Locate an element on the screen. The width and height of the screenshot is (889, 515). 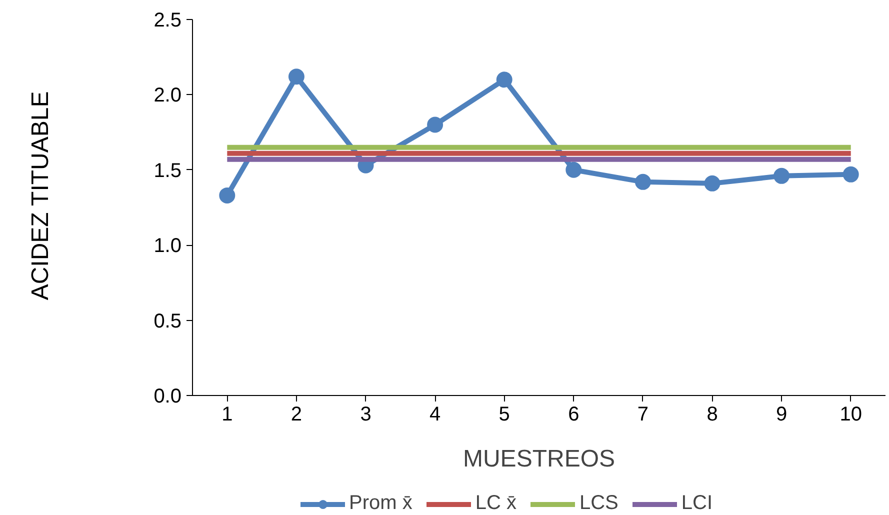
y-tick-label: 0.0 is located at coordinates (168, 397).